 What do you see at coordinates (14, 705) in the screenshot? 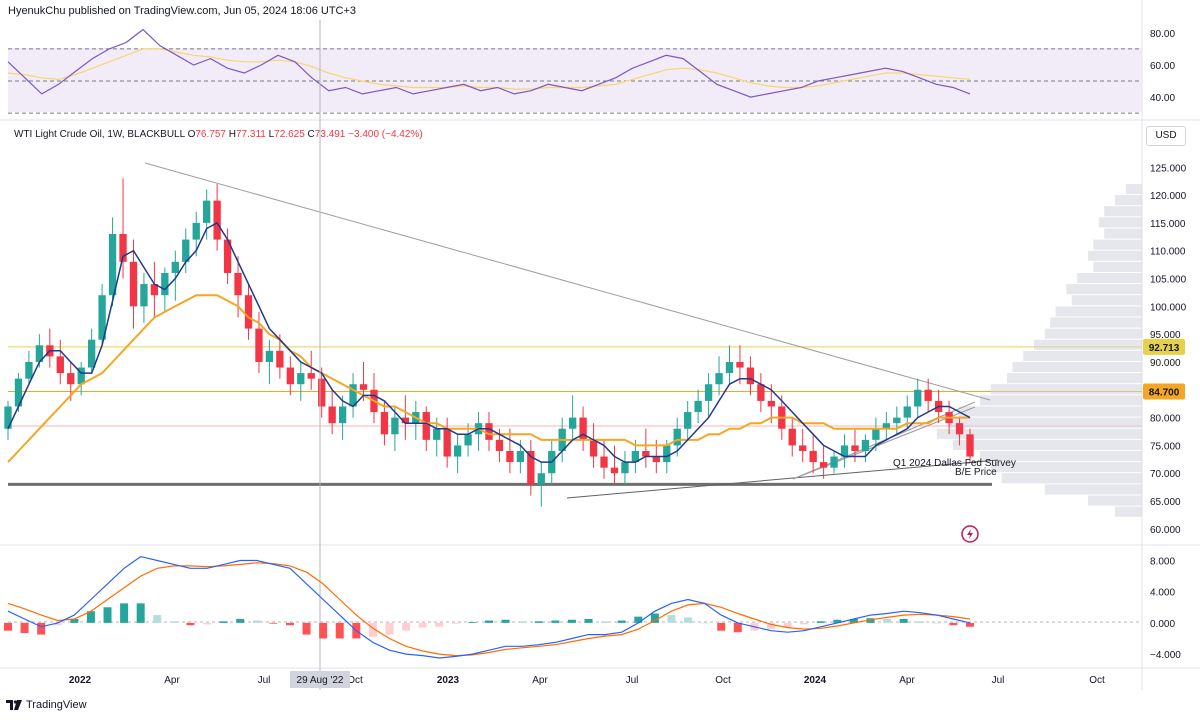
I see `tradingview-logo-icon` at bounding box center [14, 705].